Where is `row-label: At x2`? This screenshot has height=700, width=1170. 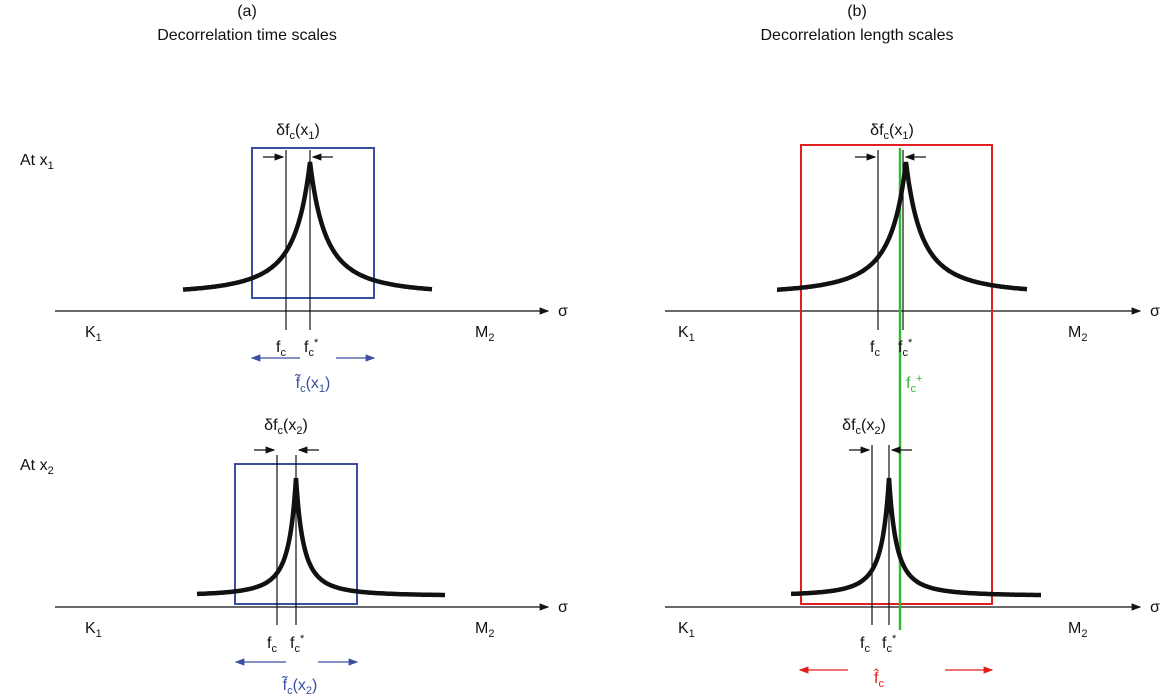 row-label: At x2 is located at coordinates (37, 467).